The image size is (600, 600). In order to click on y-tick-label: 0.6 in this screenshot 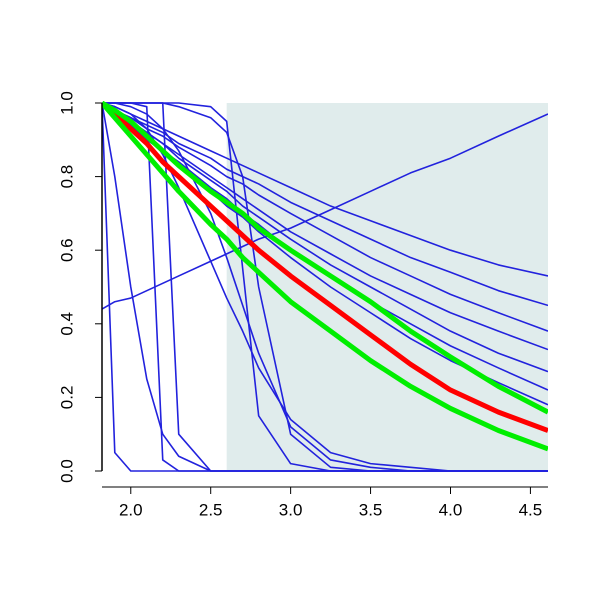, I will do `click(66, 250)`.